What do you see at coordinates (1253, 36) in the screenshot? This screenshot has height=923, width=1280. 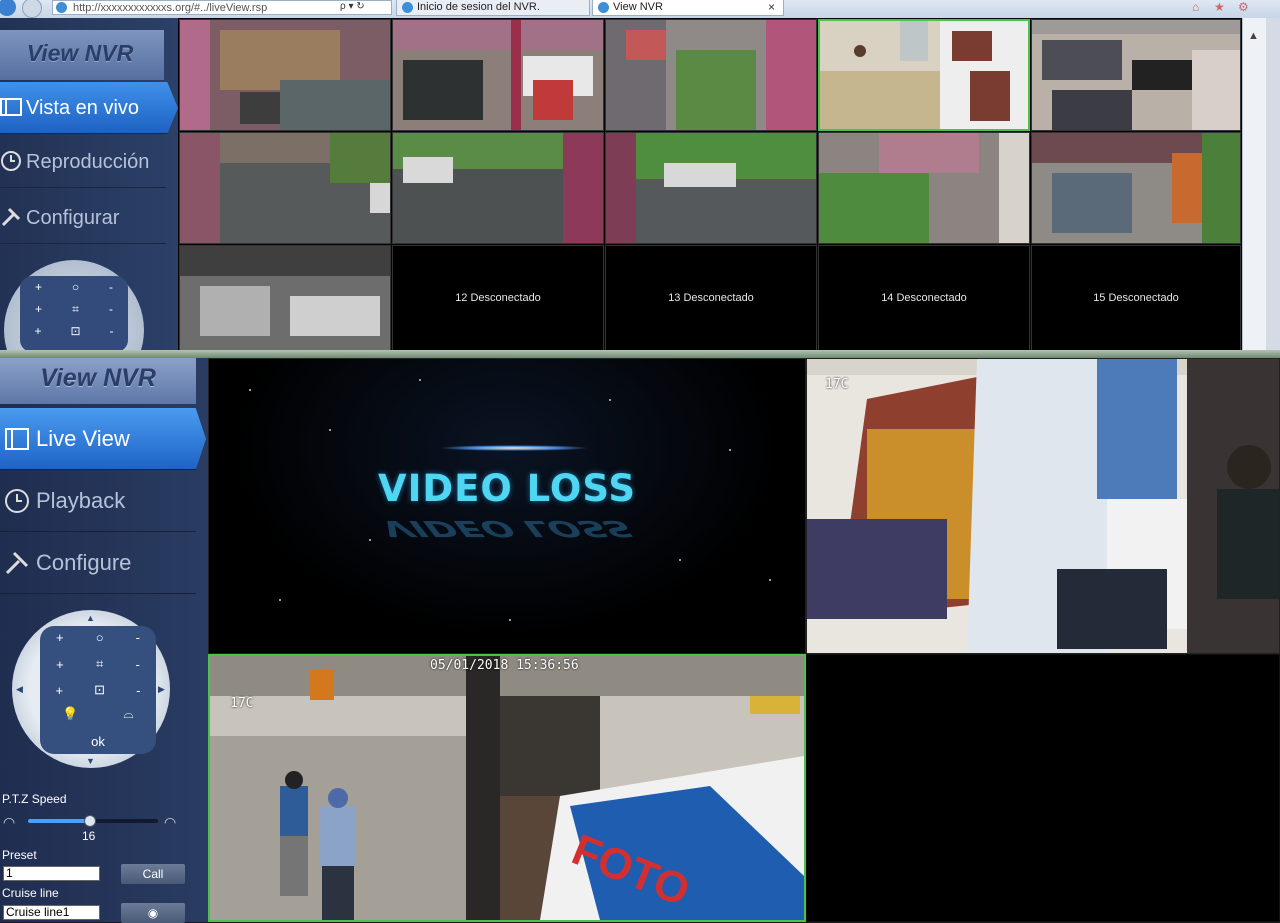 I see `scroll-up-arrow-icon: ▲` at bounding box center [1253, 36].